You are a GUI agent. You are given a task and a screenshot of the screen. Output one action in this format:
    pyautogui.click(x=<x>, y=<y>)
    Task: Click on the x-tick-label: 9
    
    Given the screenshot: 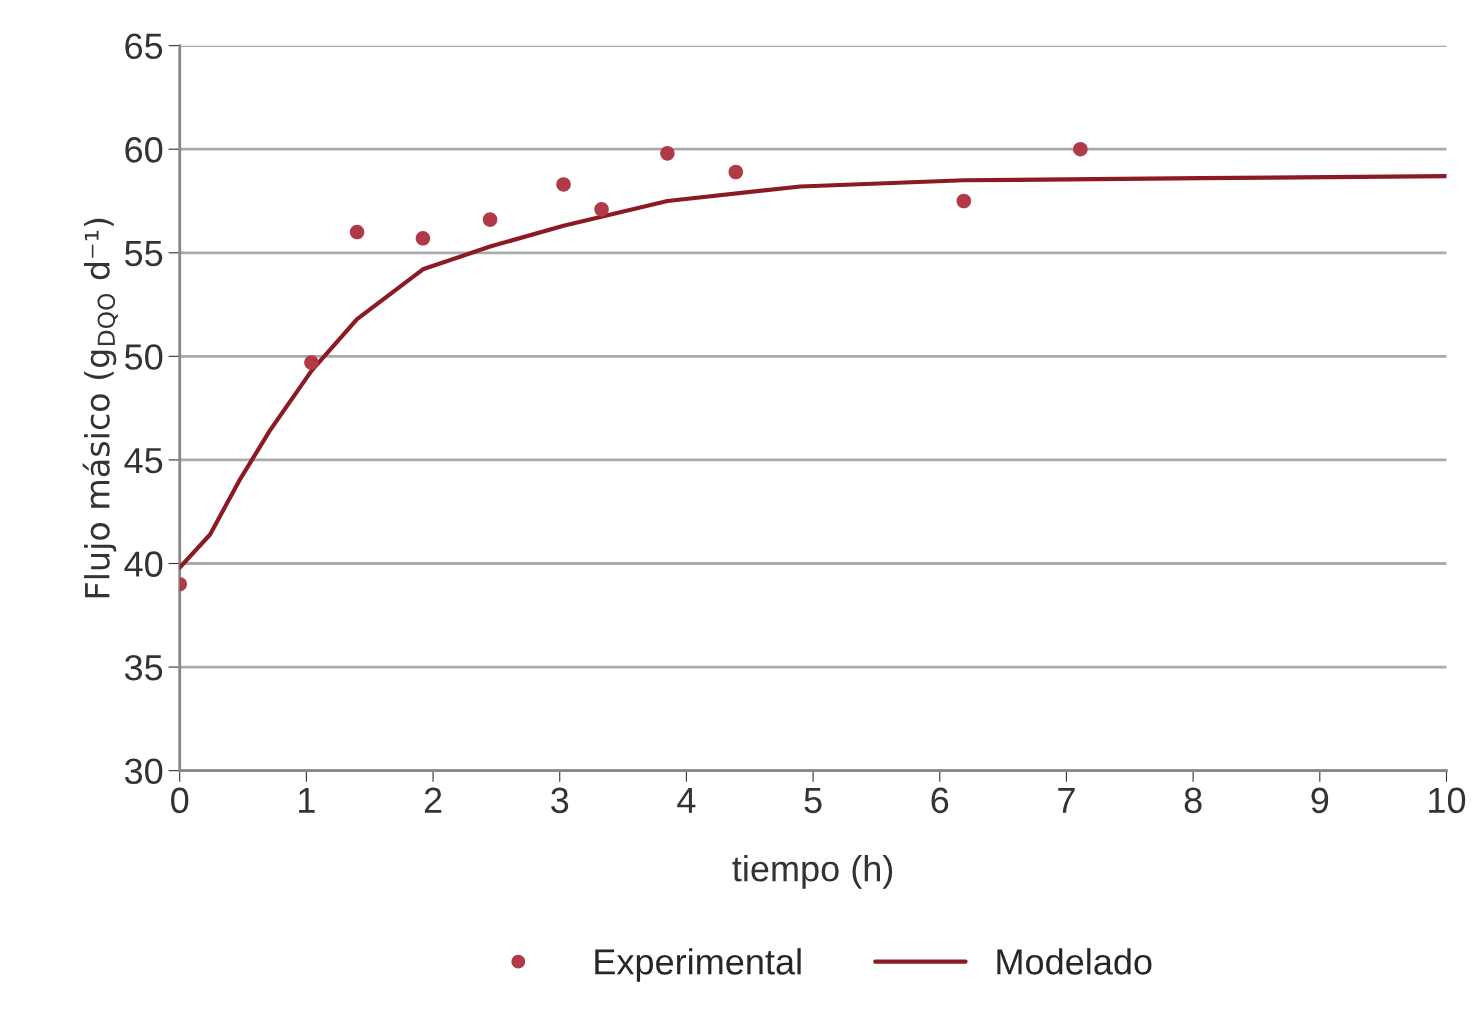 What is the action you would take?
    pyautogui.click(x=1320, y=800)
    